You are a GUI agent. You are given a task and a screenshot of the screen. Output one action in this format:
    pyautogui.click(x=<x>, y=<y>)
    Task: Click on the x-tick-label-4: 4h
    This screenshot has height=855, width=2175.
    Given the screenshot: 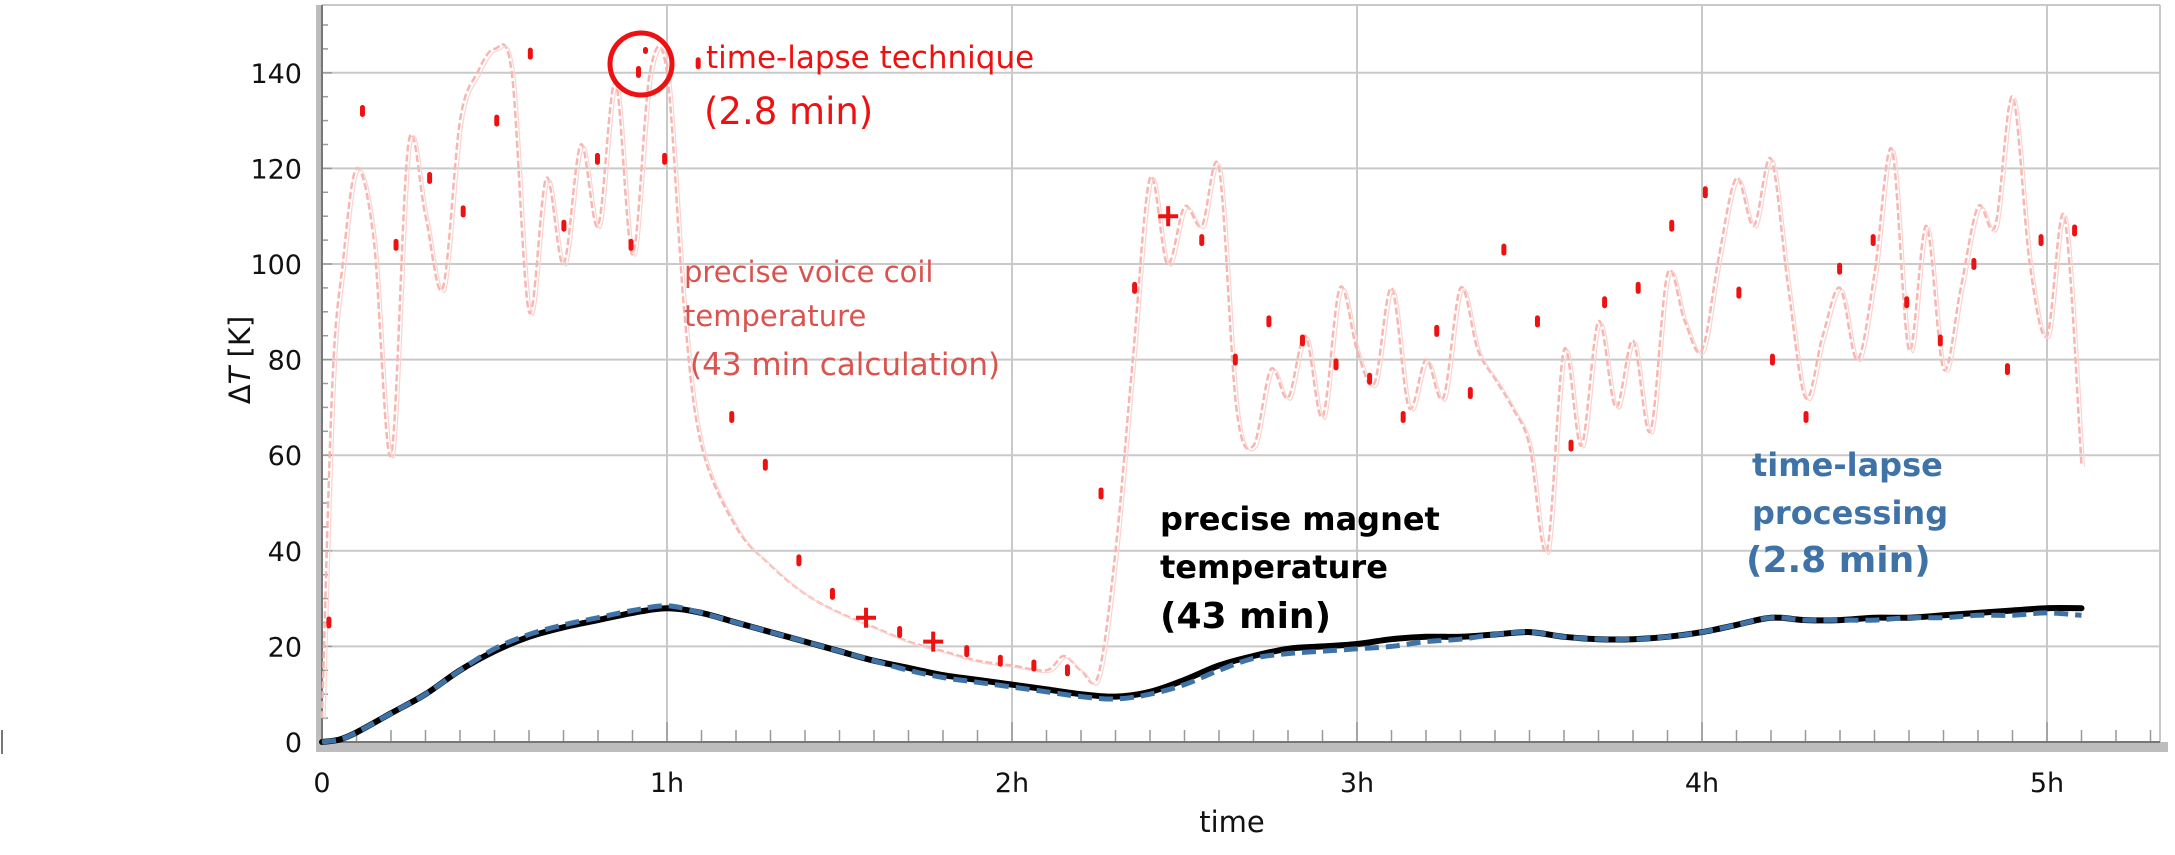 What is the action you would take?
    pyautogui.click(x=1702, y=783)
    